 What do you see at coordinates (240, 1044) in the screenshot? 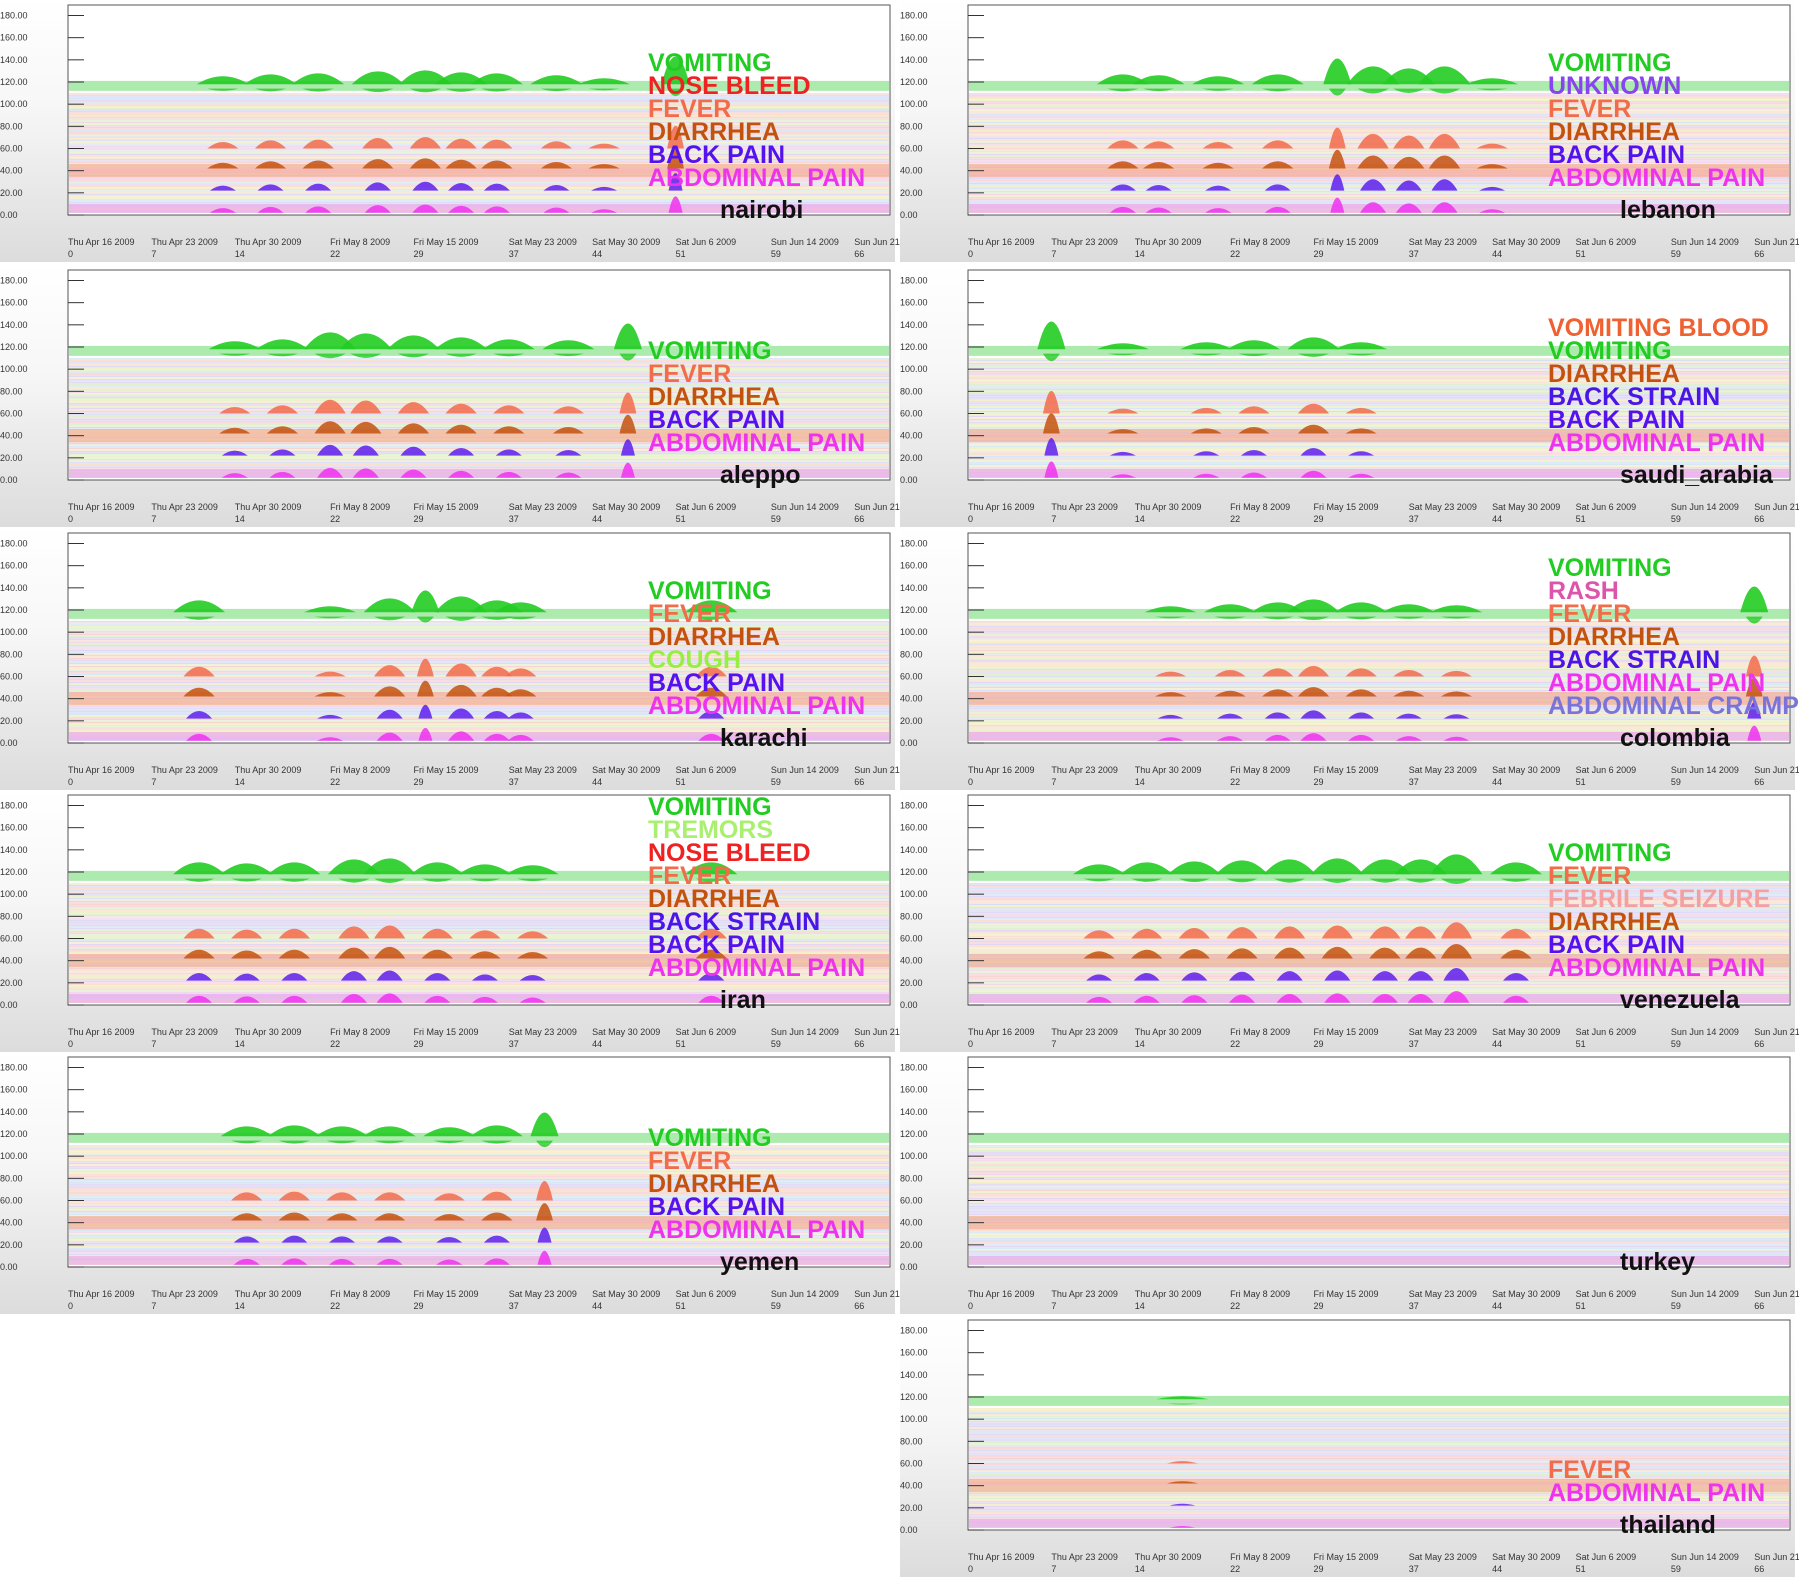
I see `x-tick-index: 14` at bounding box center [240, 1044].